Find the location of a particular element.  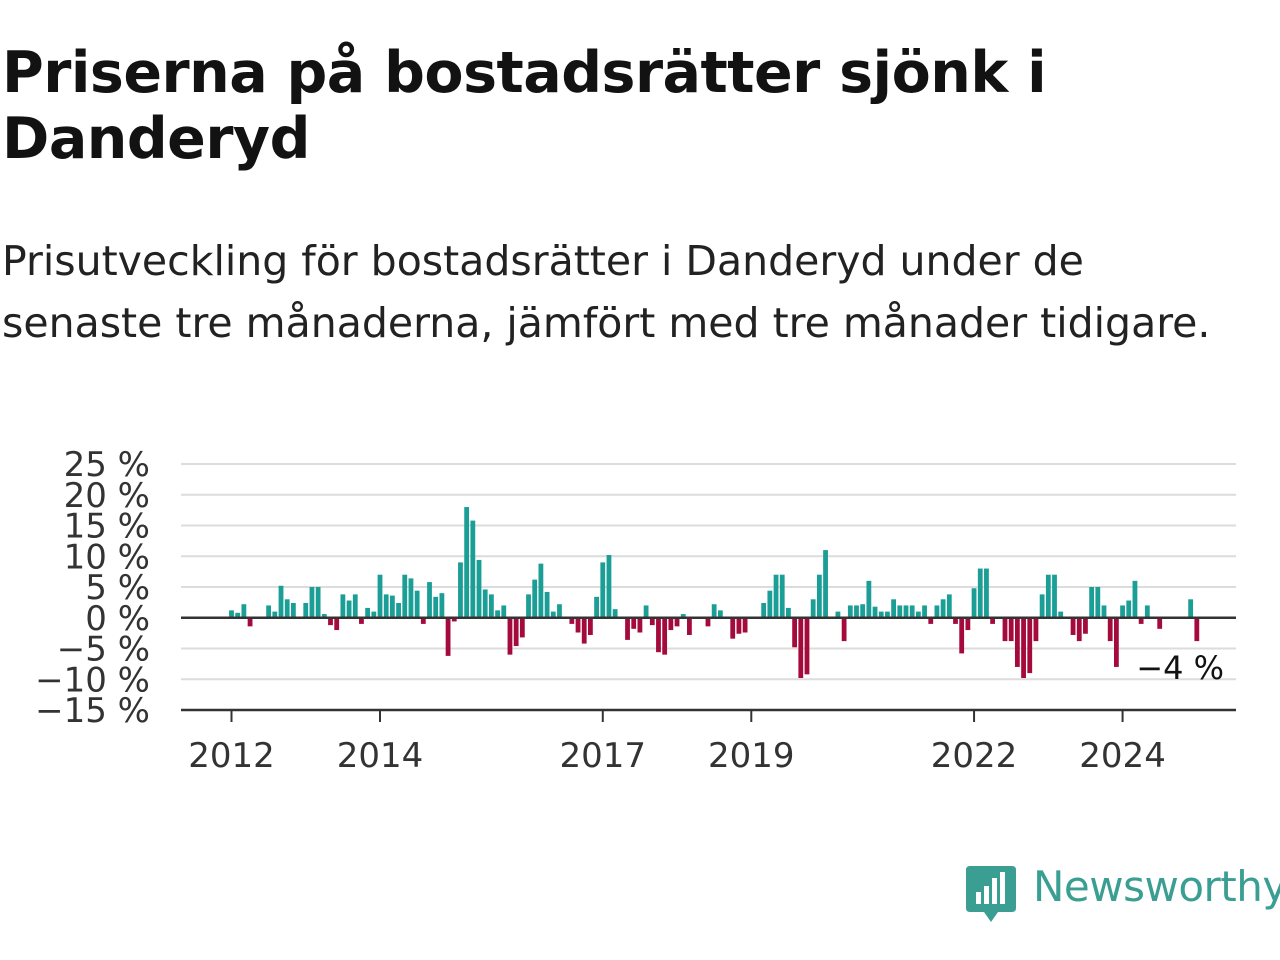

x-tick-label: 2024 is located at coordinates (1122, 756).